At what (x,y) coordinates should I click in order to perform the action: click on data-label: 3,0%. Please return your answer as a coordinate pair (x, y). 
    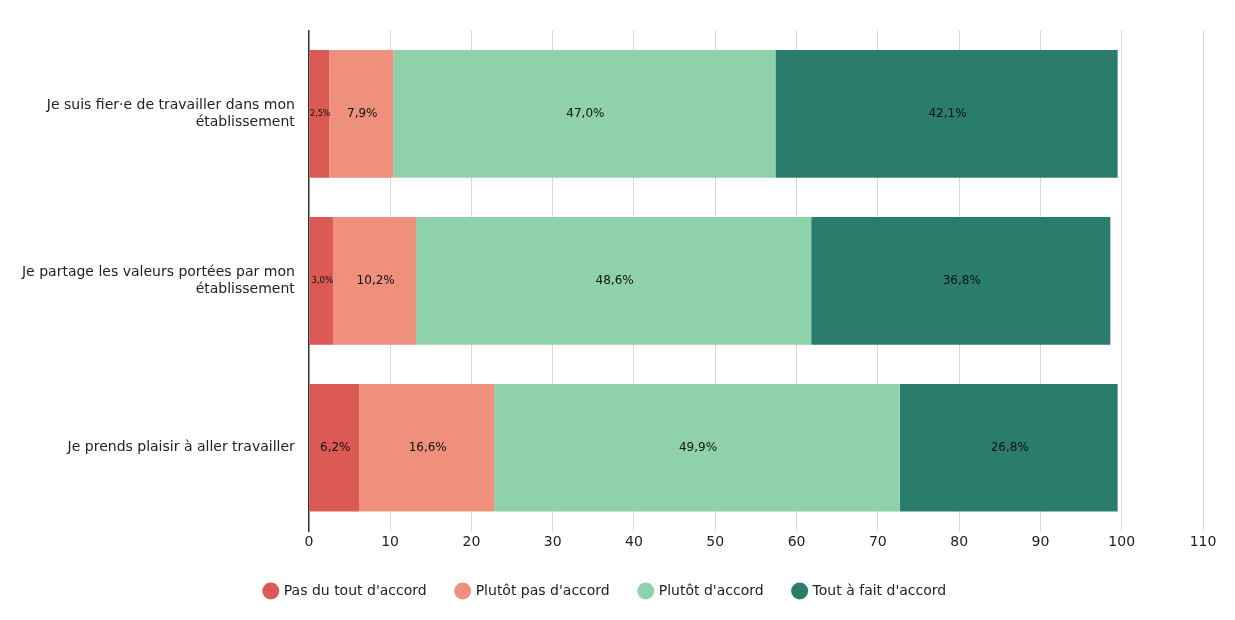
    Looking at the image, I should click on (322, 280).